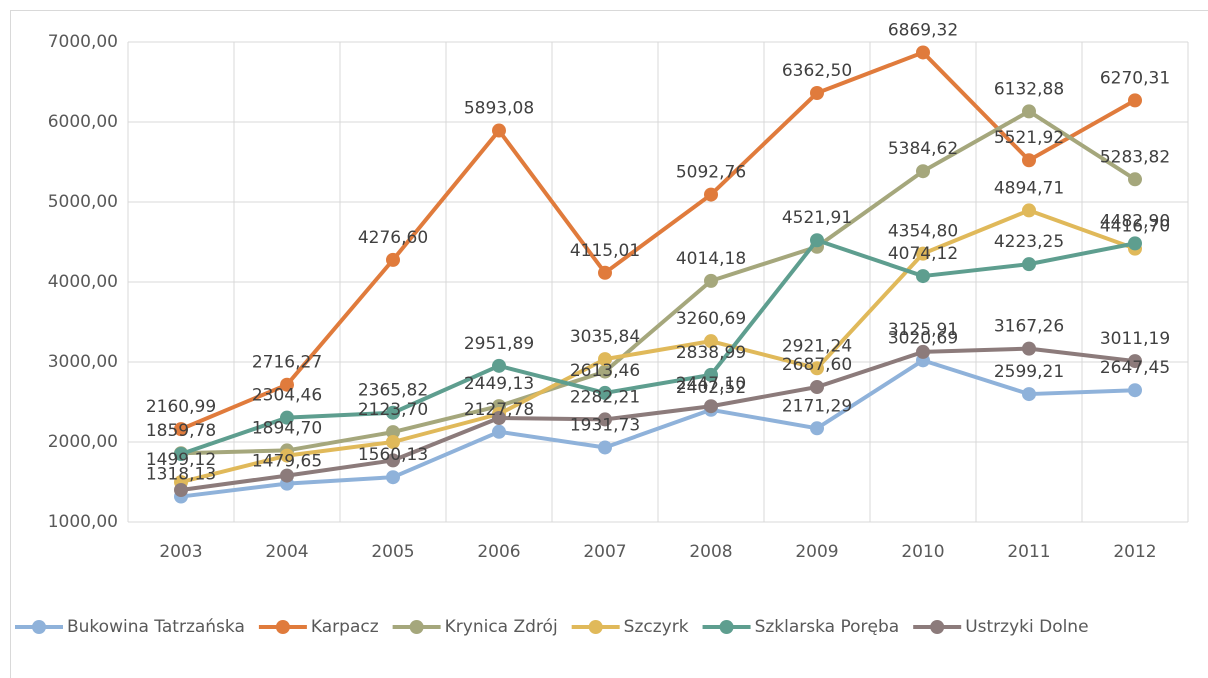 The height and width of the screenshot is (678, 1208). Describe the element at coordinates (1029, 327) in the screenshot. I see `data-label: 3167,26` at that location.